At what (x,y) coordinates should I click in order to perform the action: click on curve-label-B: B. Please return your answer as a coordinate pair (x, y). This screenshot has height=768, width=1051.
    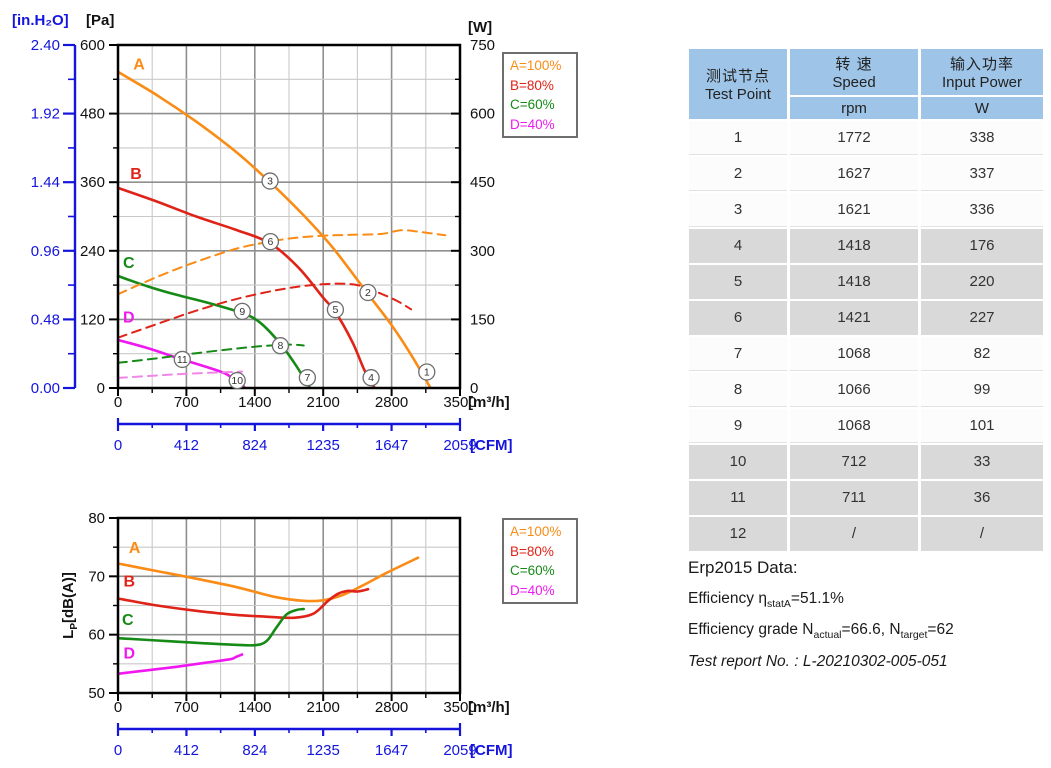
    Looking at the image, I should click on (129, 582).